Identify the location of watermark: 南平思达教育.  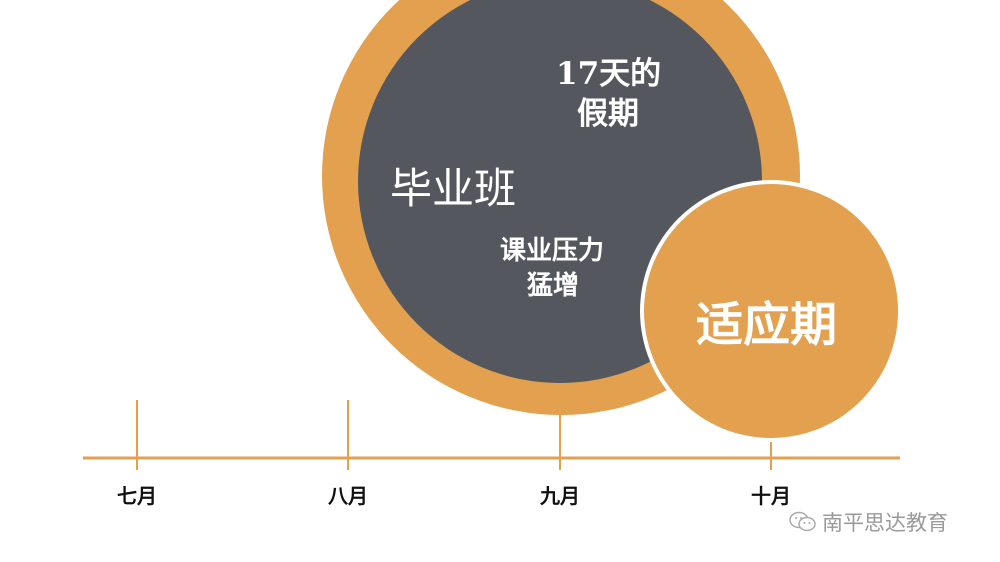
(868, 522).